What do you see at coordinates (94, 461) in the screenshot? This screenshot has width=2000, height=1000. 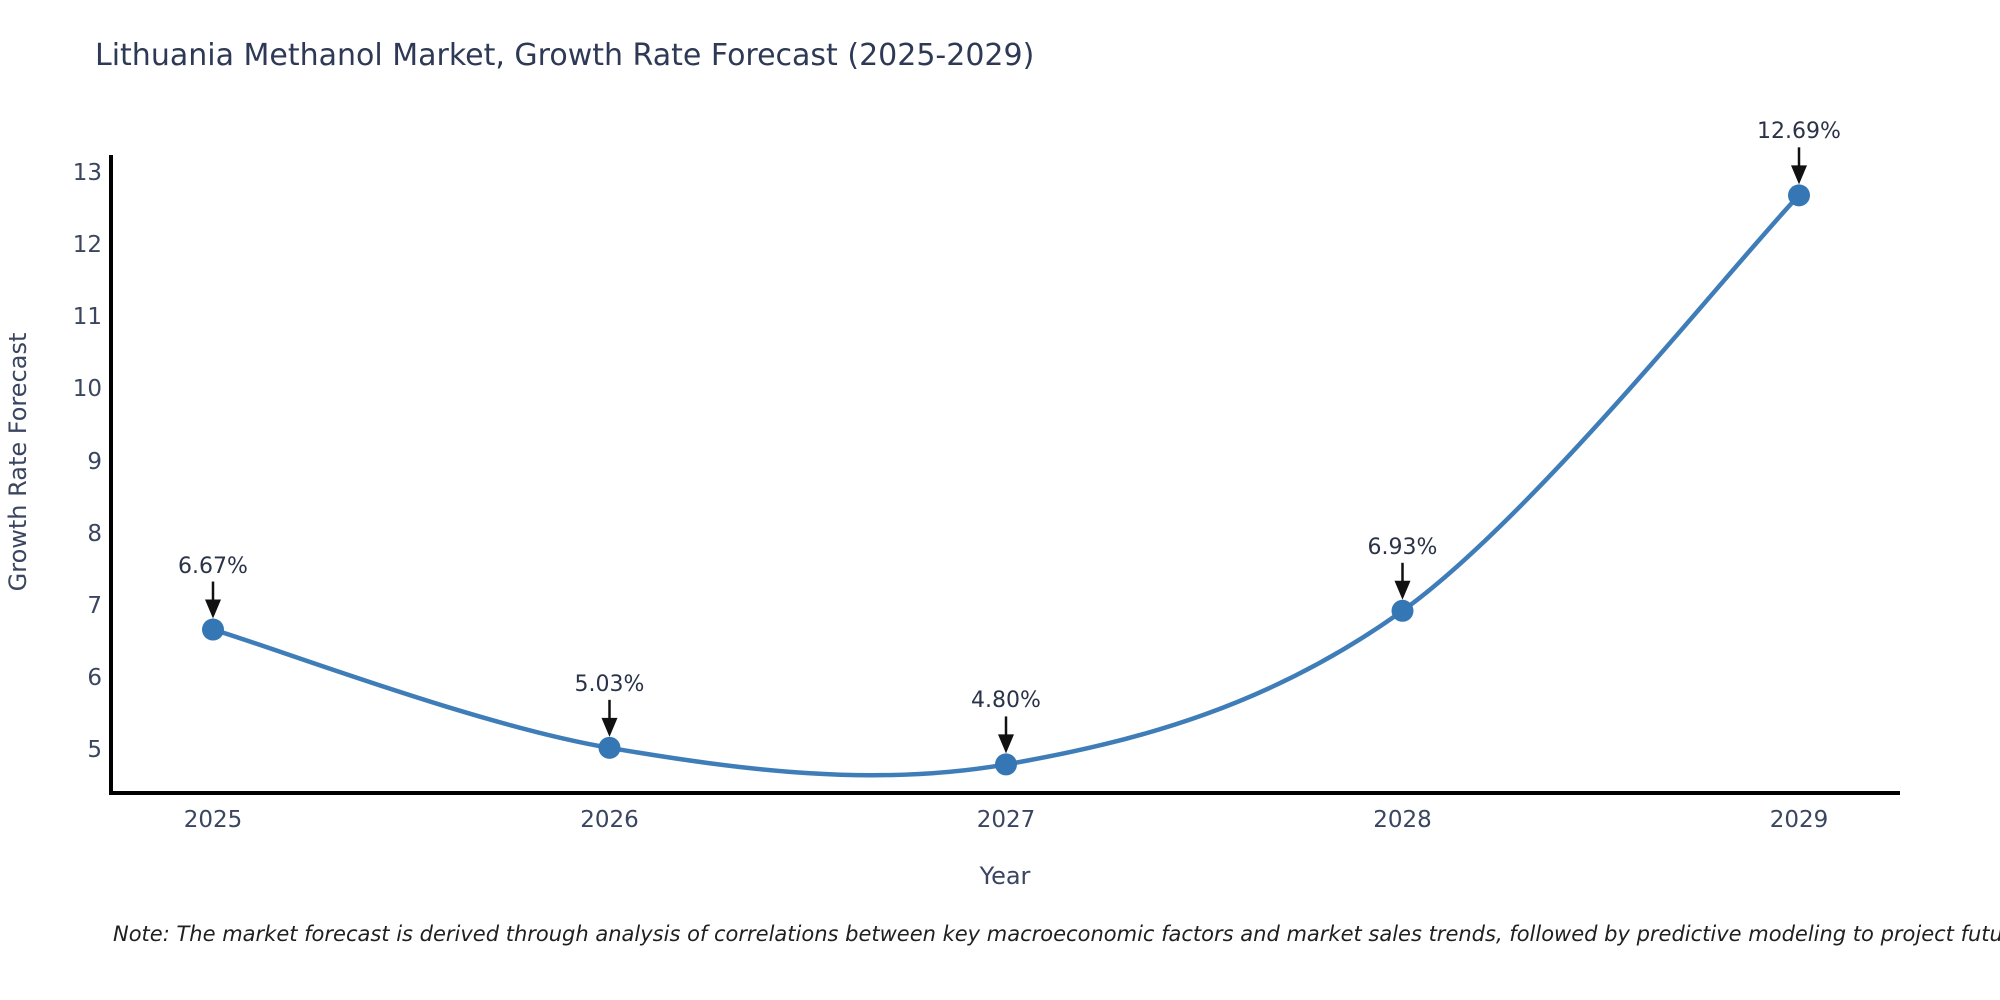 I see `y-tick-label-9: 9` at bounding box center [94, 461].